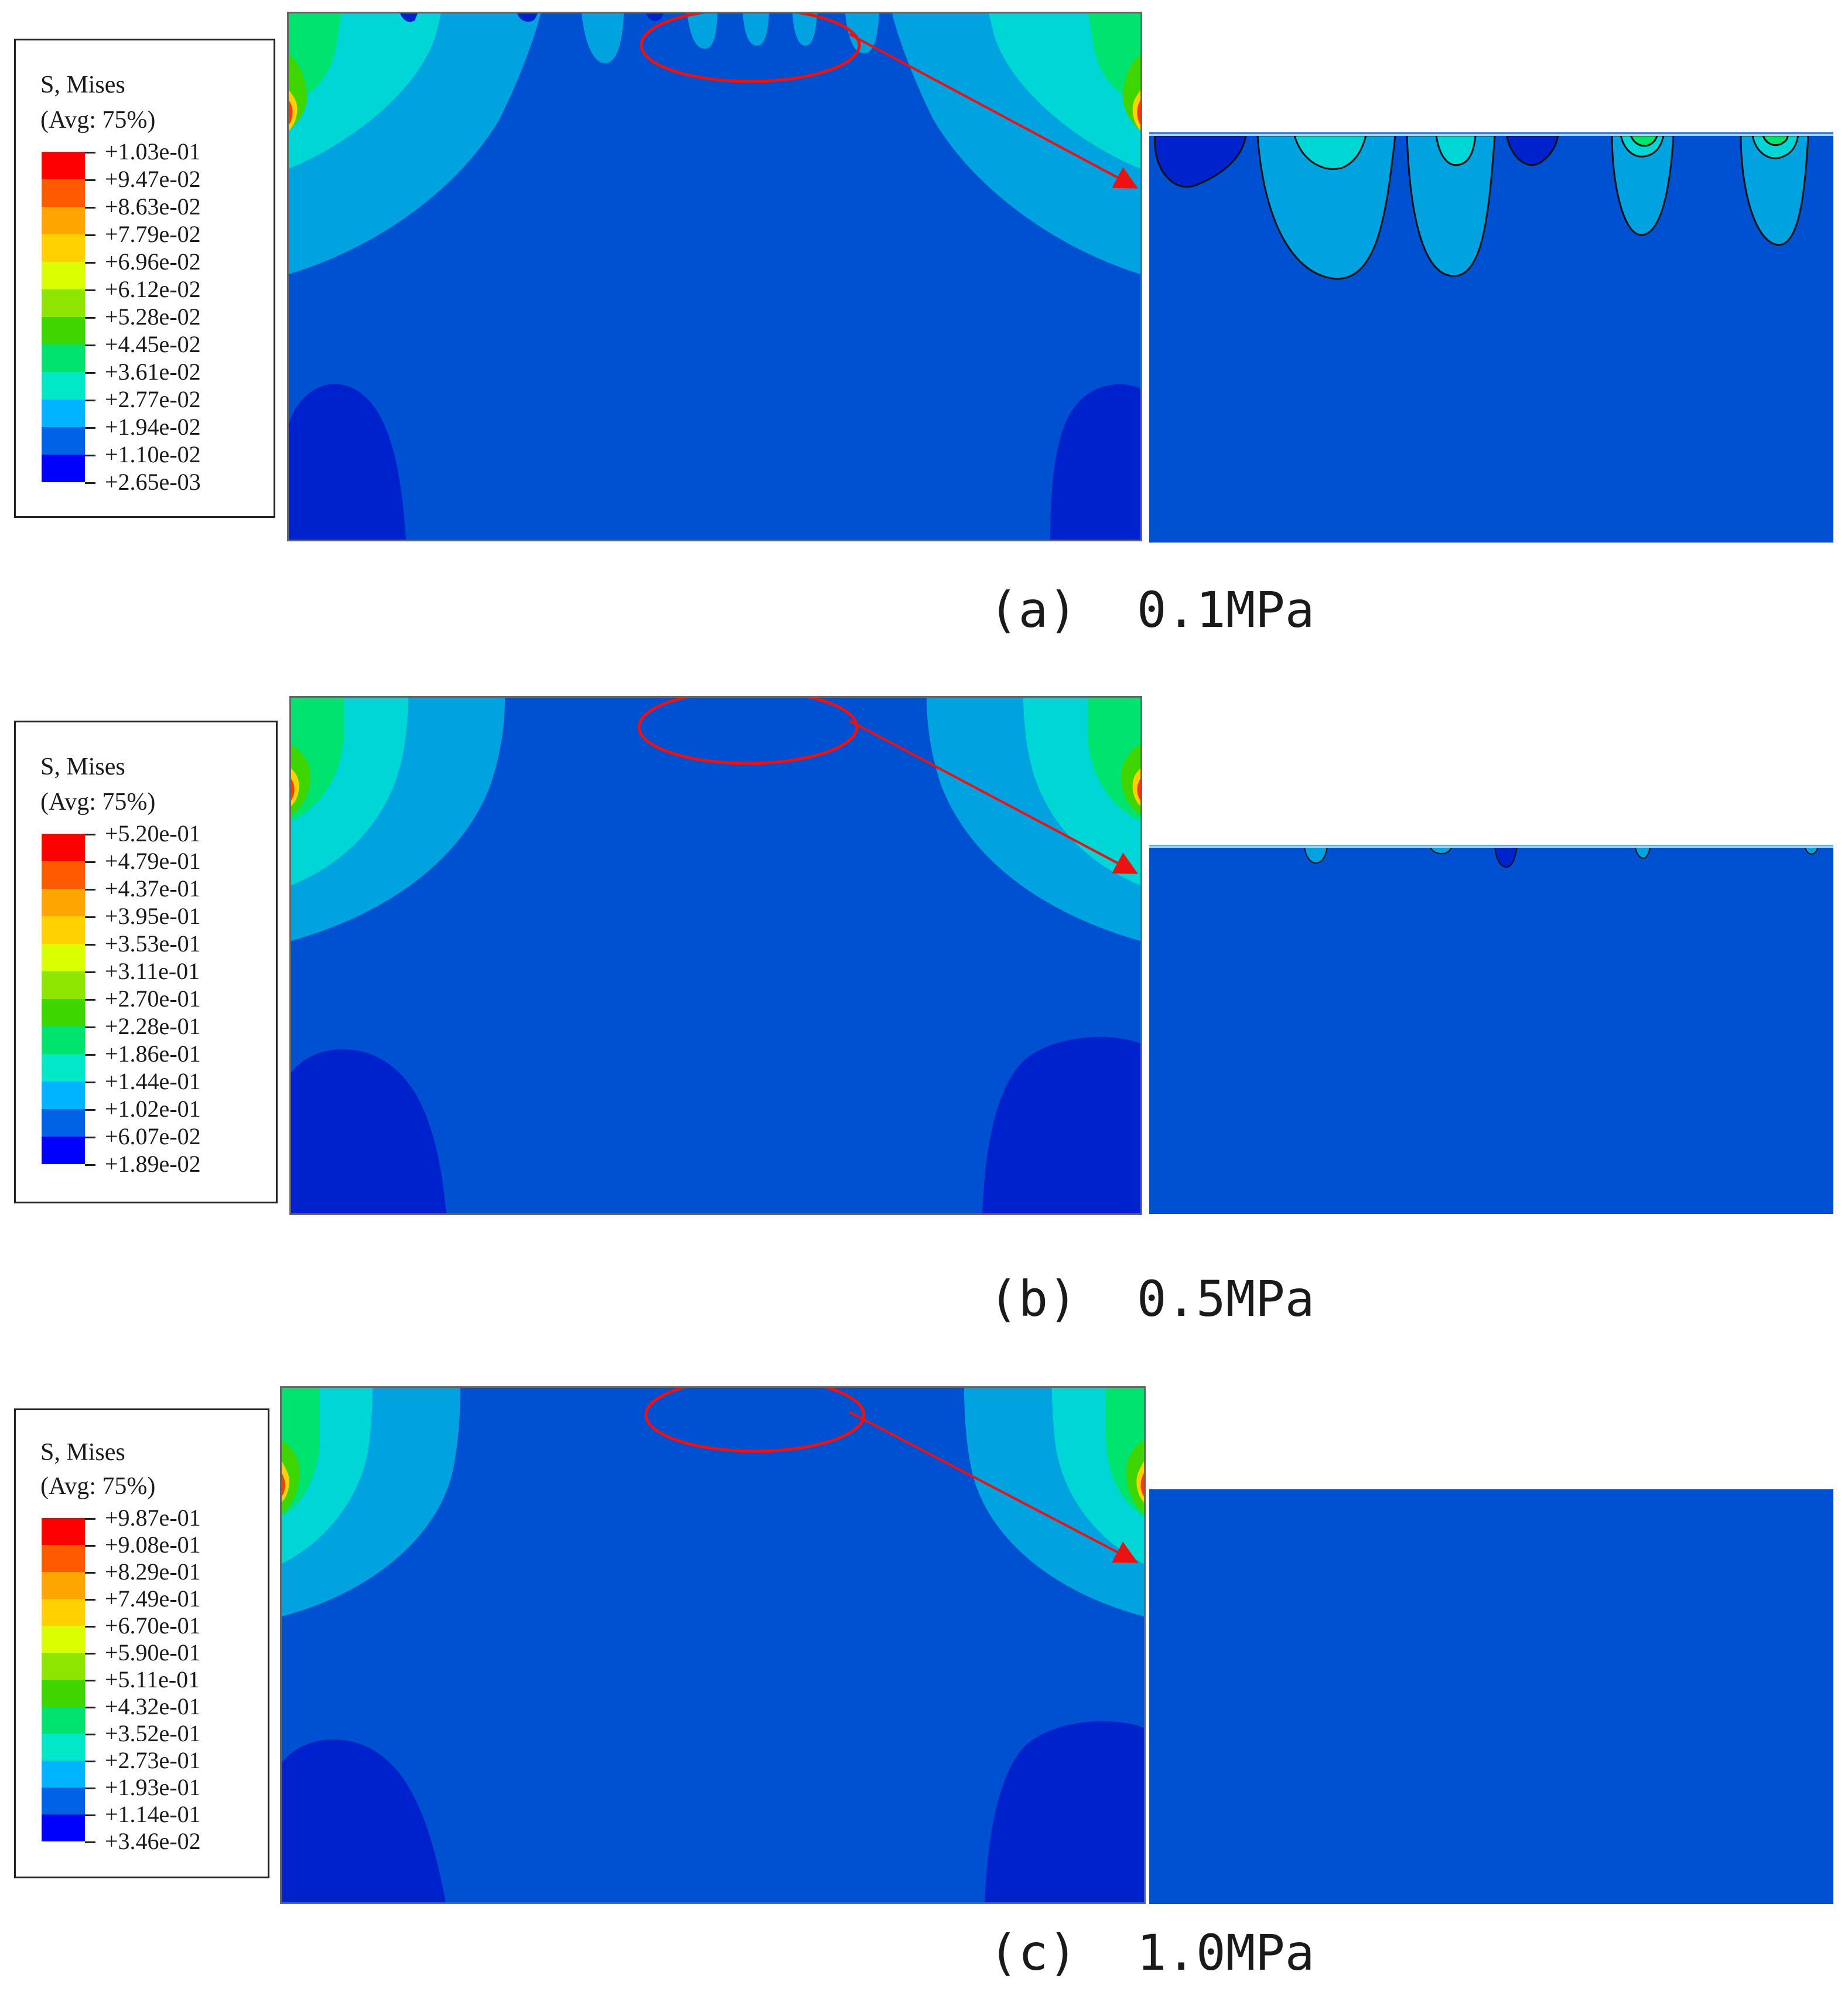  What do you see at coordinates (153, 1544) in the screenshot?
I see `legend-value: +9.08e-01` at bounding box center [153, 1544].